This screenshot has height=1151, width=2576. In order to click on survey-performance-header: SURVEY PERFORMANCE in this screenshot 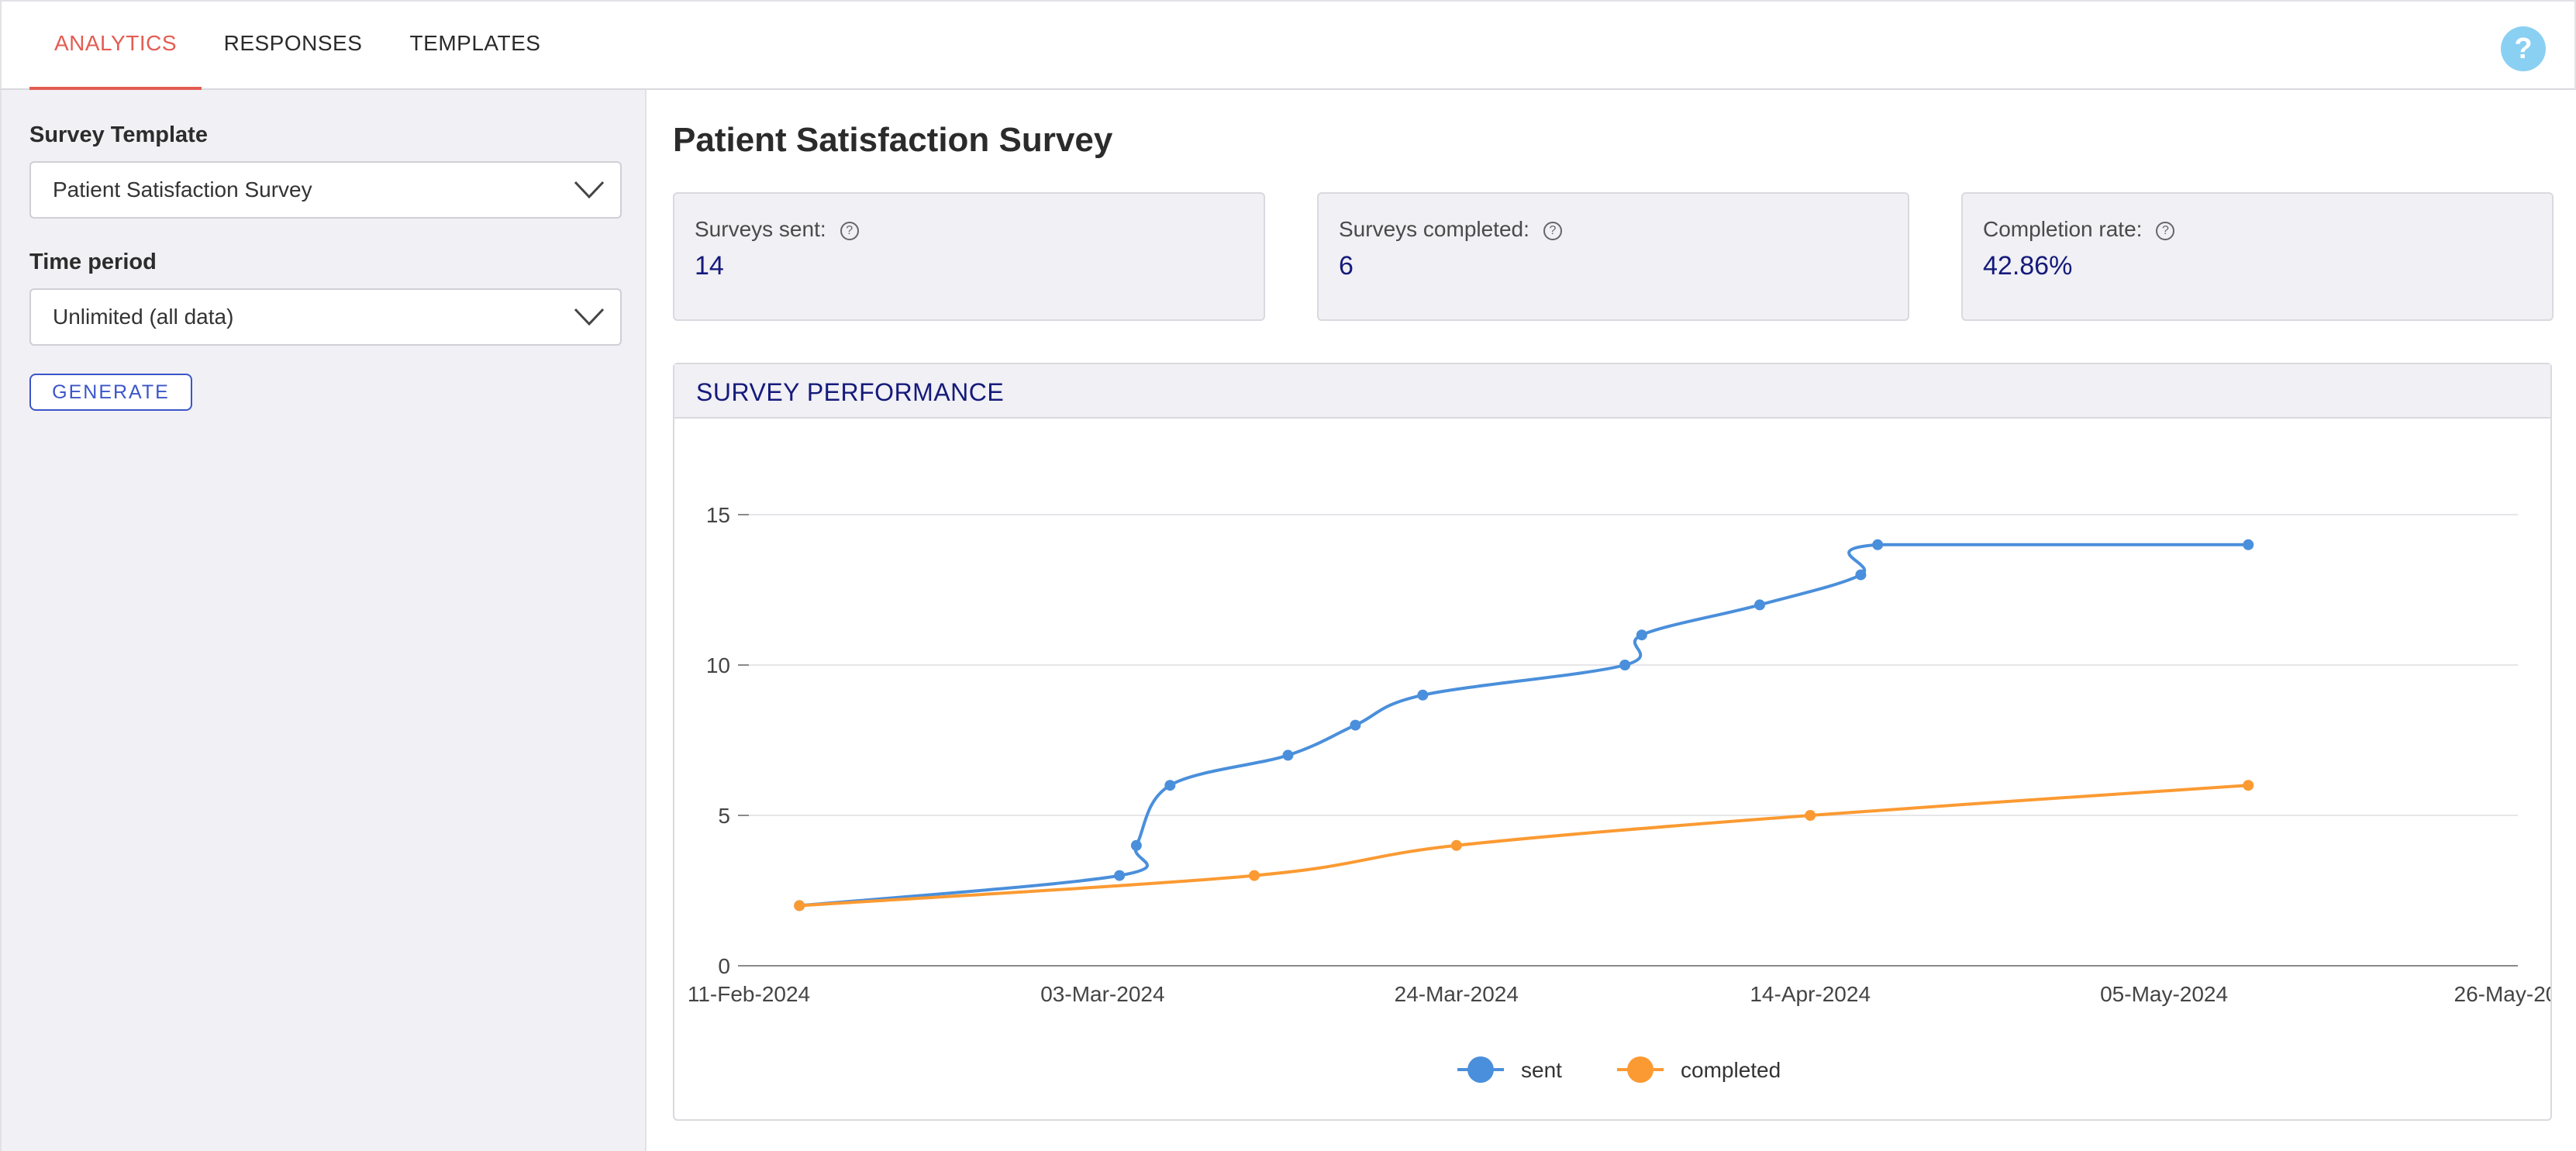, I will do `click(1612, 391)`.